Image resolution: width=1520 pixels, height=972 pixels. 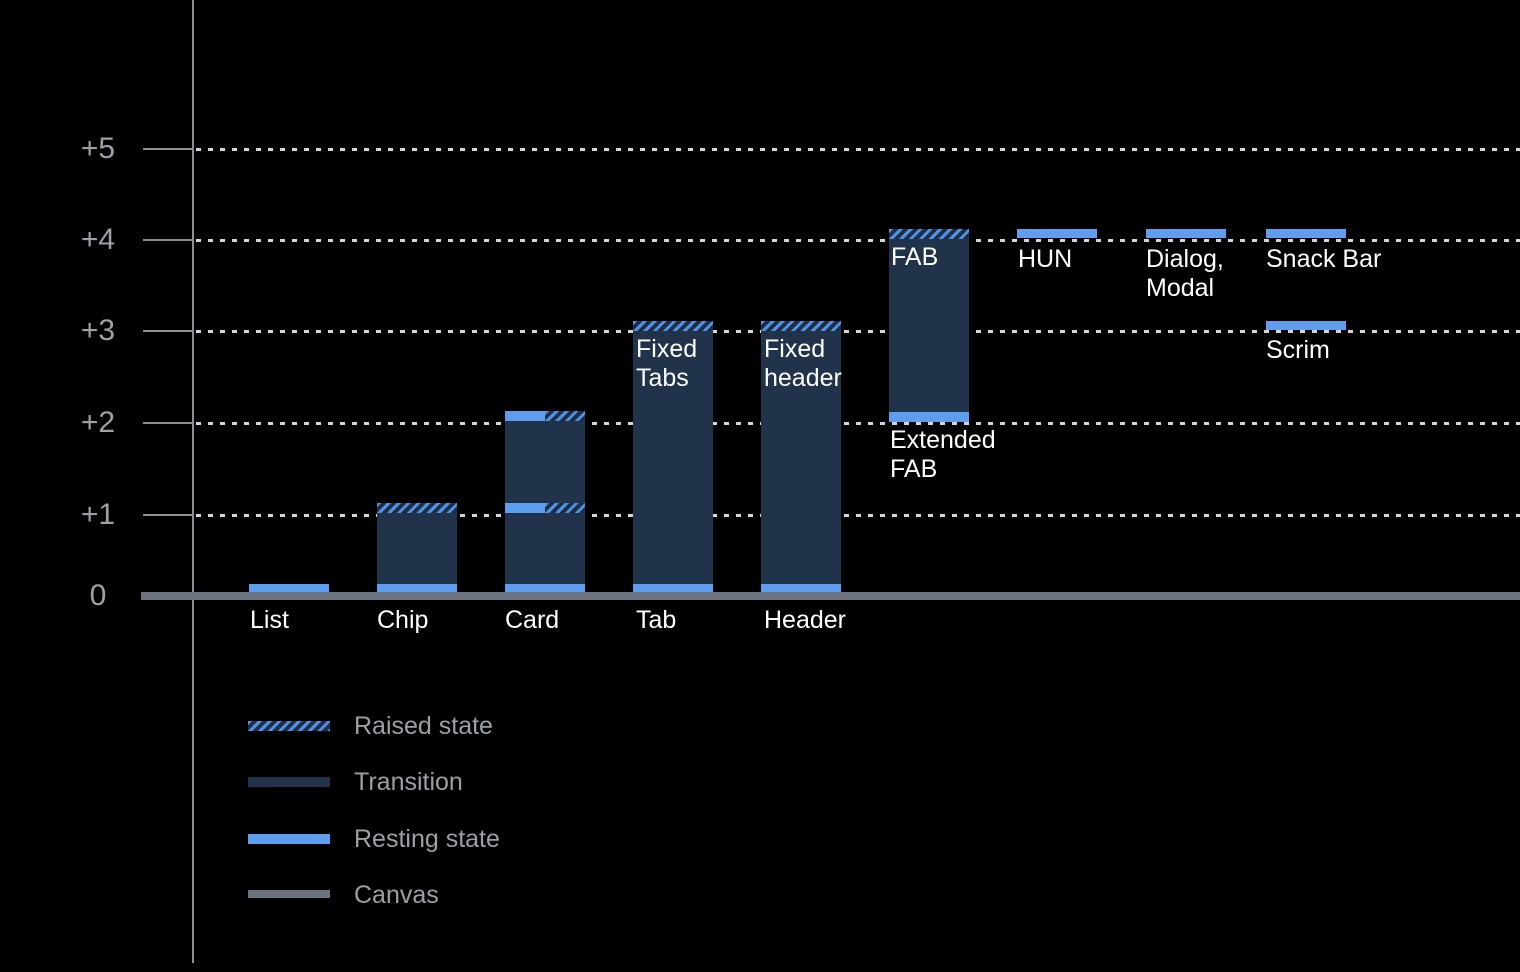 I want to click on y-tick-plus5, so click(x=167, y=149).